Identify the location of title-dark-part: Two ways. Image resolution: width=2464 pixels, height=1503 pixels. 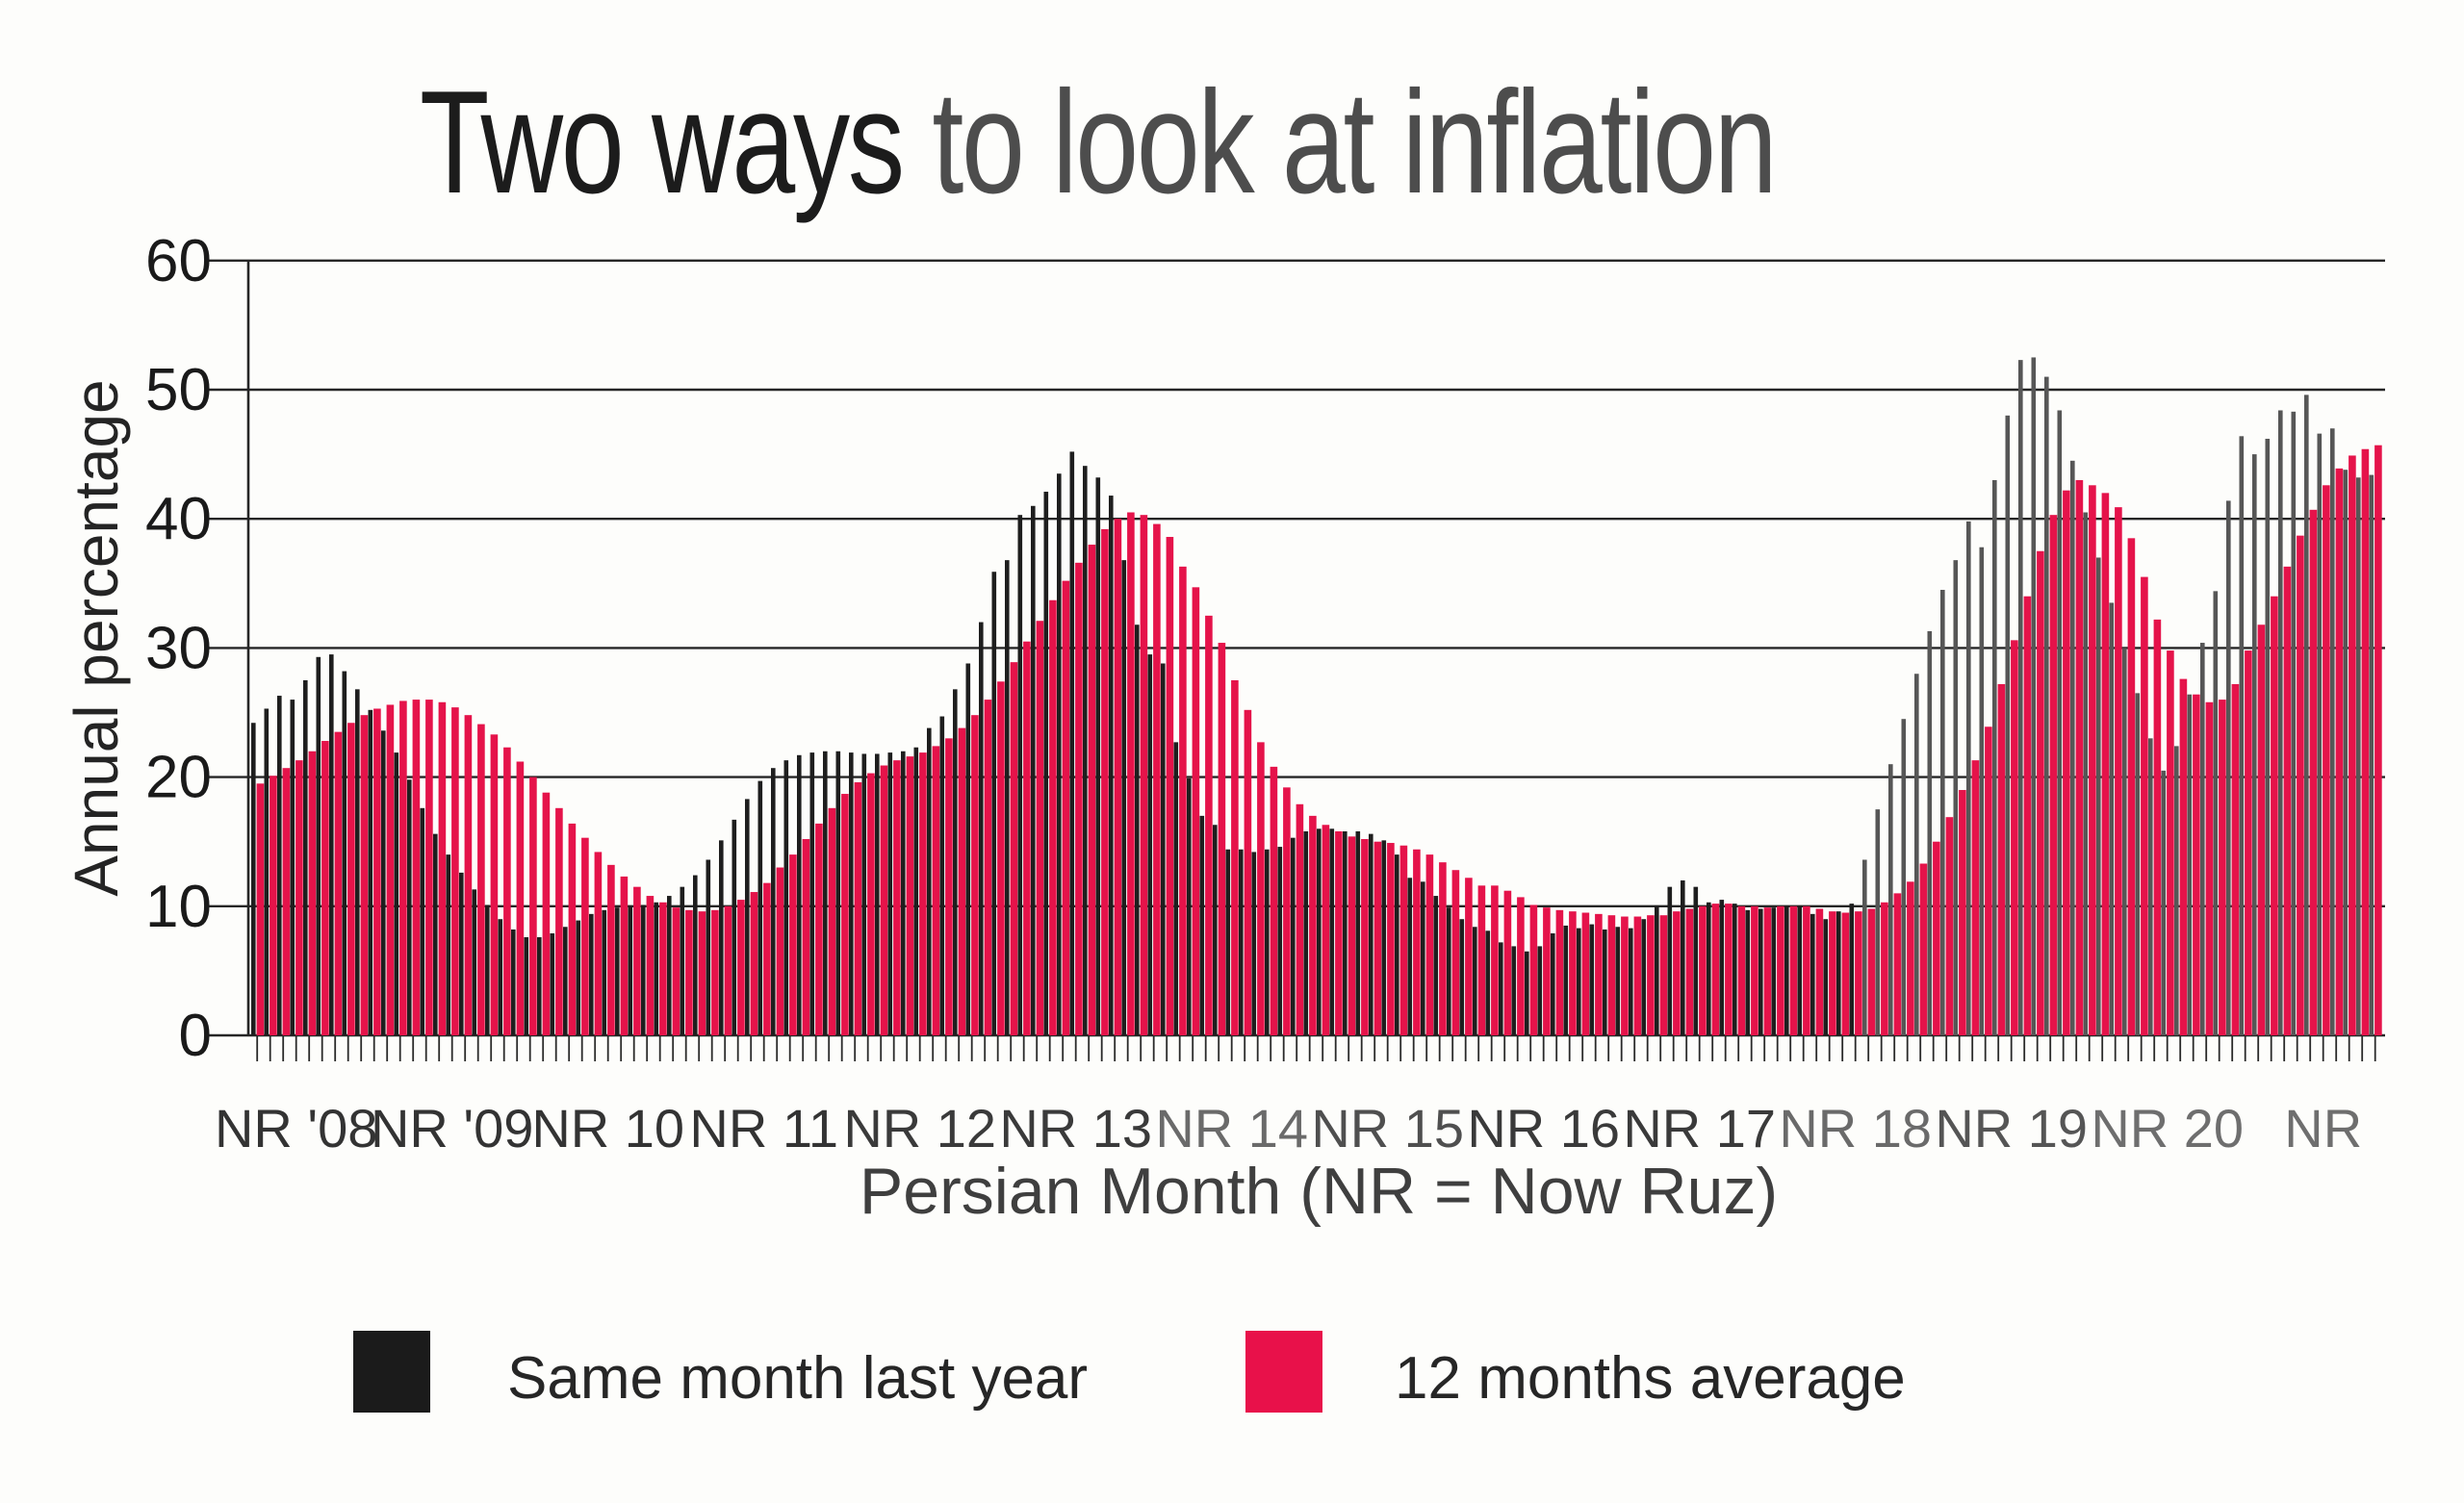
(662, 142).